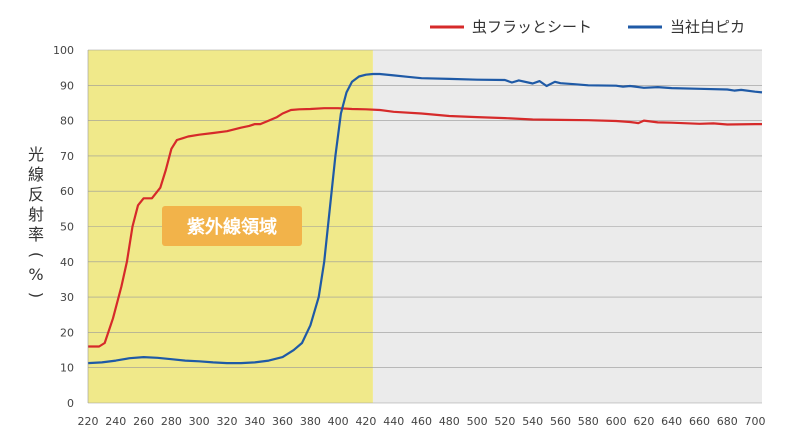 Image resolution: width=800 pixels, height=445 pixels. I want to click on uv-region-label-box, so click(232, 226).